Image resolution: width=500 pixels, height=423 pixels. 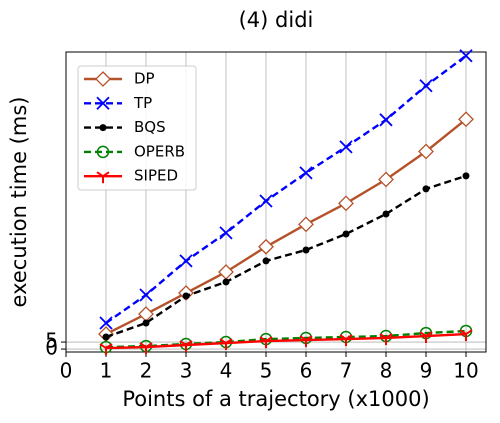 What do you see at coordinates (276, 20) in the screenshot?
I see `chart-title: (4) didi` at bounding box center [276, 20].